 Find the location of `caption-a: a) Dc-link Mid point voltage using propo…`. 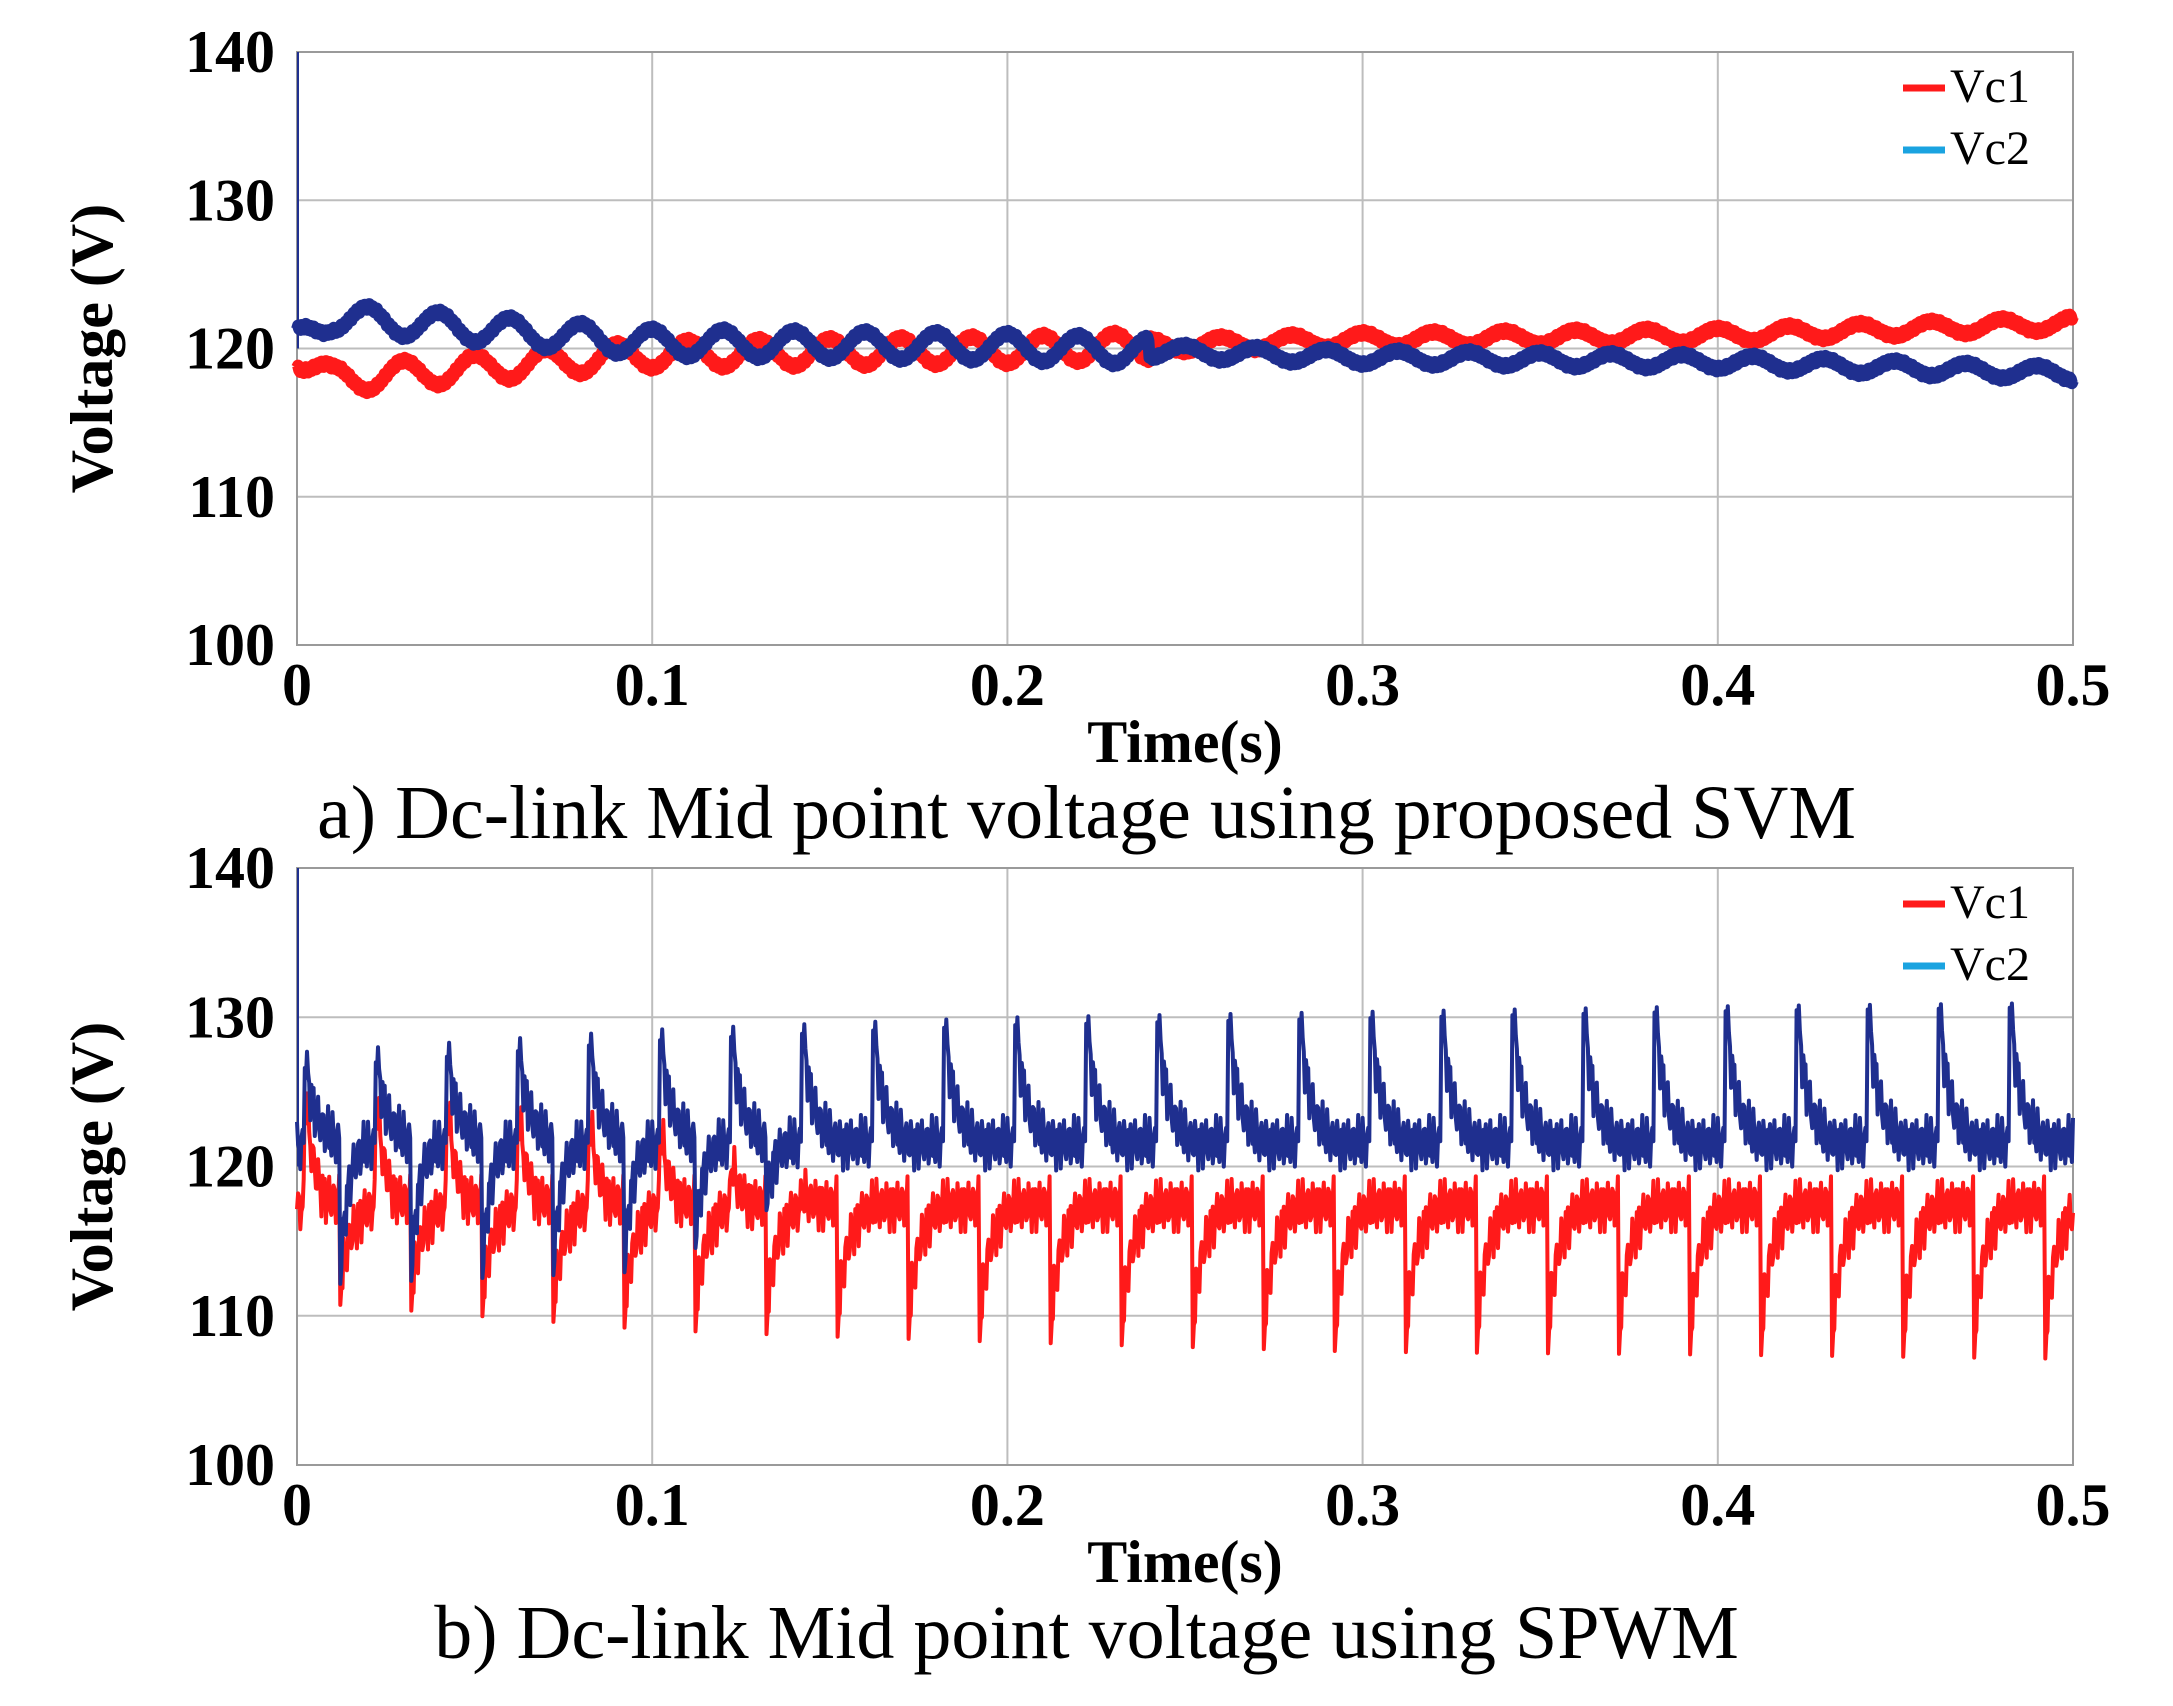

caption-a: a) Dc-link Mid point voltage using propo… is located at coordinates (1086, 813).